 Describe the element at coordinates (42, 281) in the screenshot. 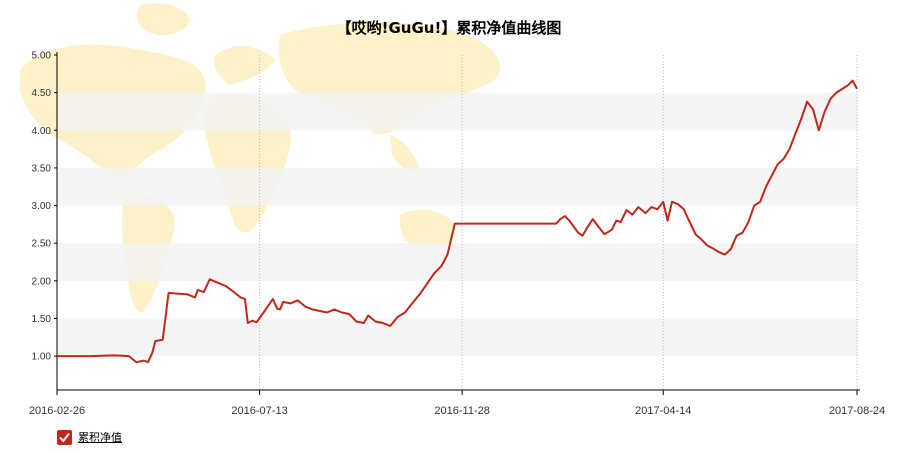

I see `y-tick-label: 2.00` at that location.